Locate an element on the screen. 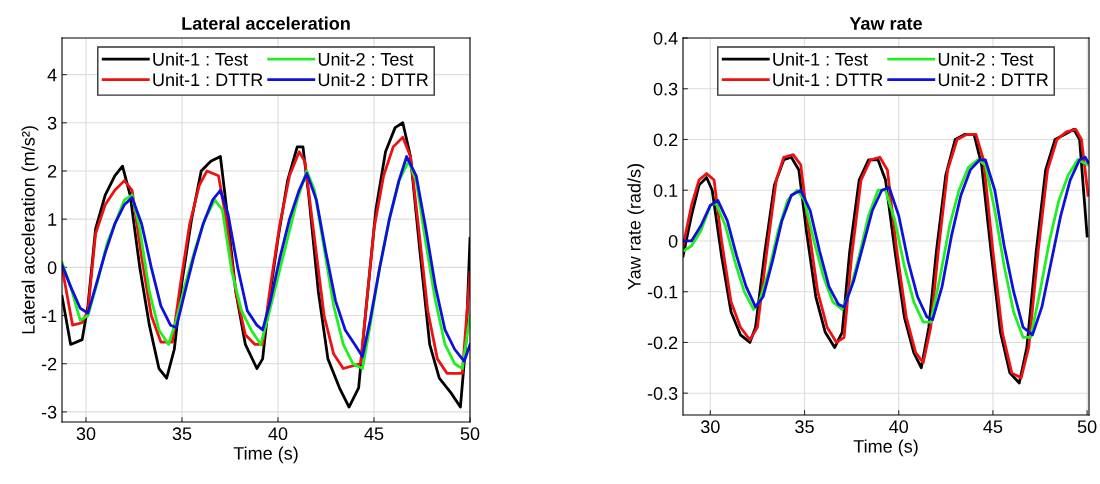  y-tick-label: -3 is located at coordinates (49, 412).